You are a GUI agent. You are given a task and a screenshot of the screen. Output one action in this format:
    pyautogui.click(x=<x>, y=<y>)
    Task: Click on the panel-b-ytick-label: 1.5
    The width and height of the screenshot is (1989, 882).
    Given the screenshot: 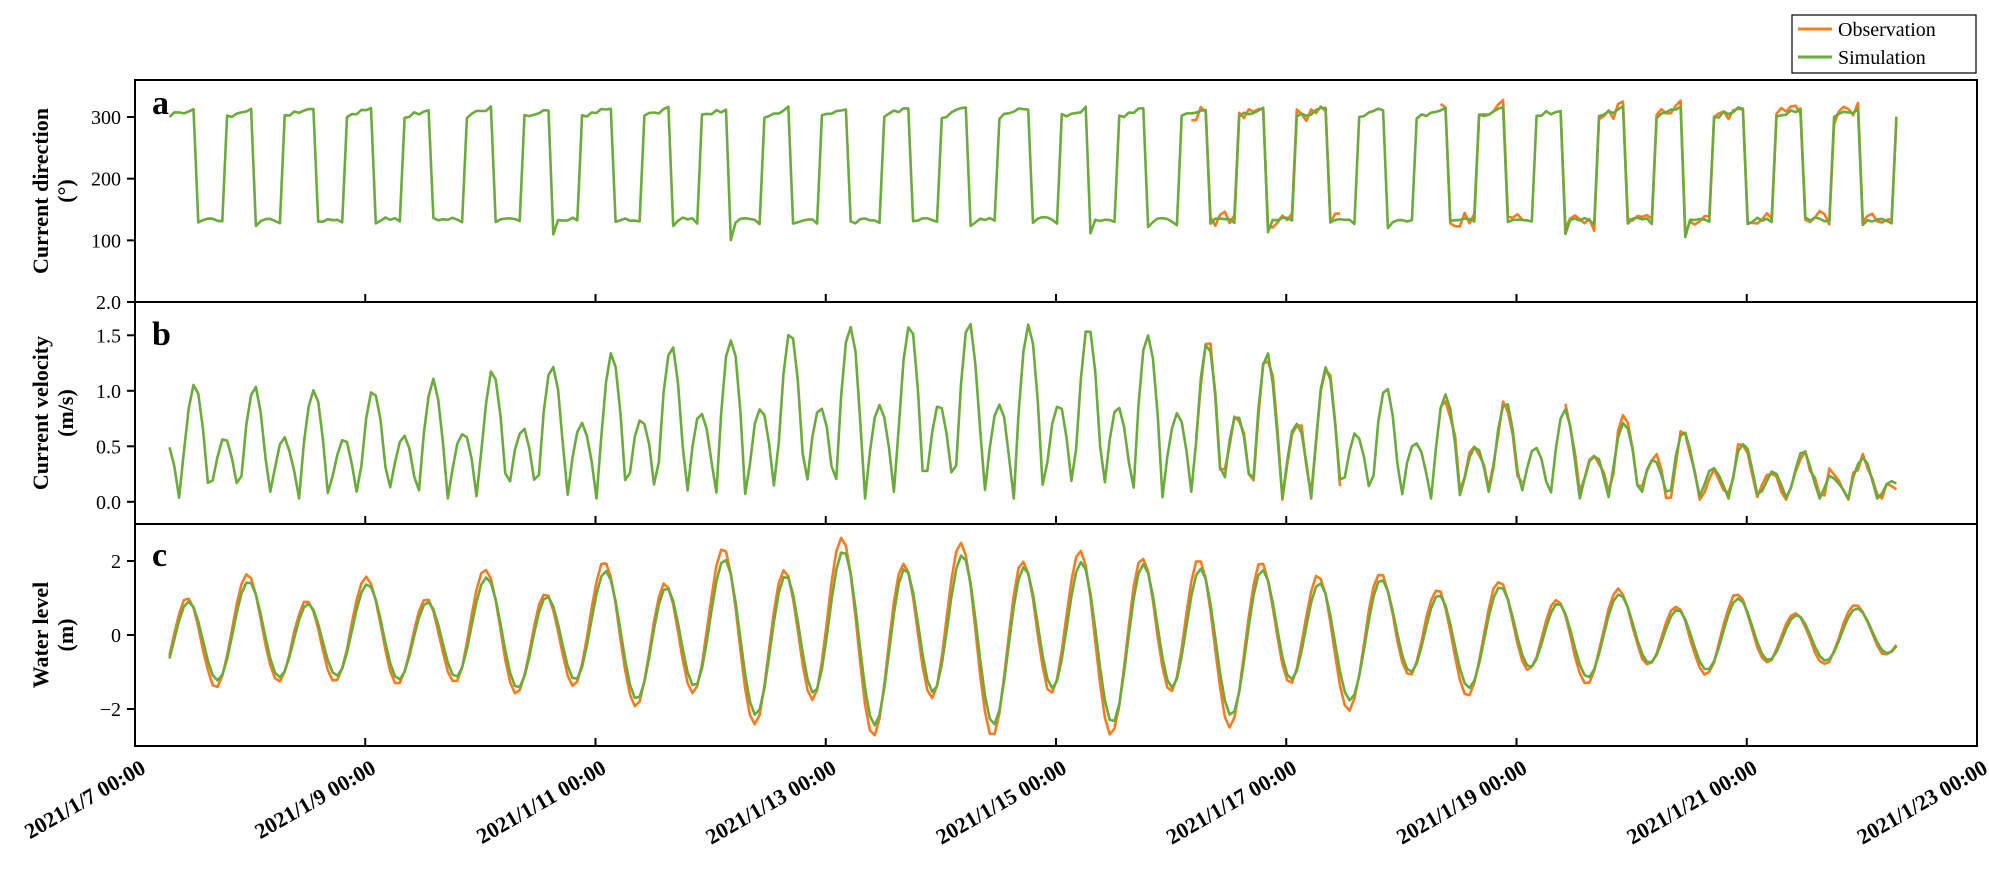 What is the action you would take?
    pyautogui.click(x=108, y=336)
    